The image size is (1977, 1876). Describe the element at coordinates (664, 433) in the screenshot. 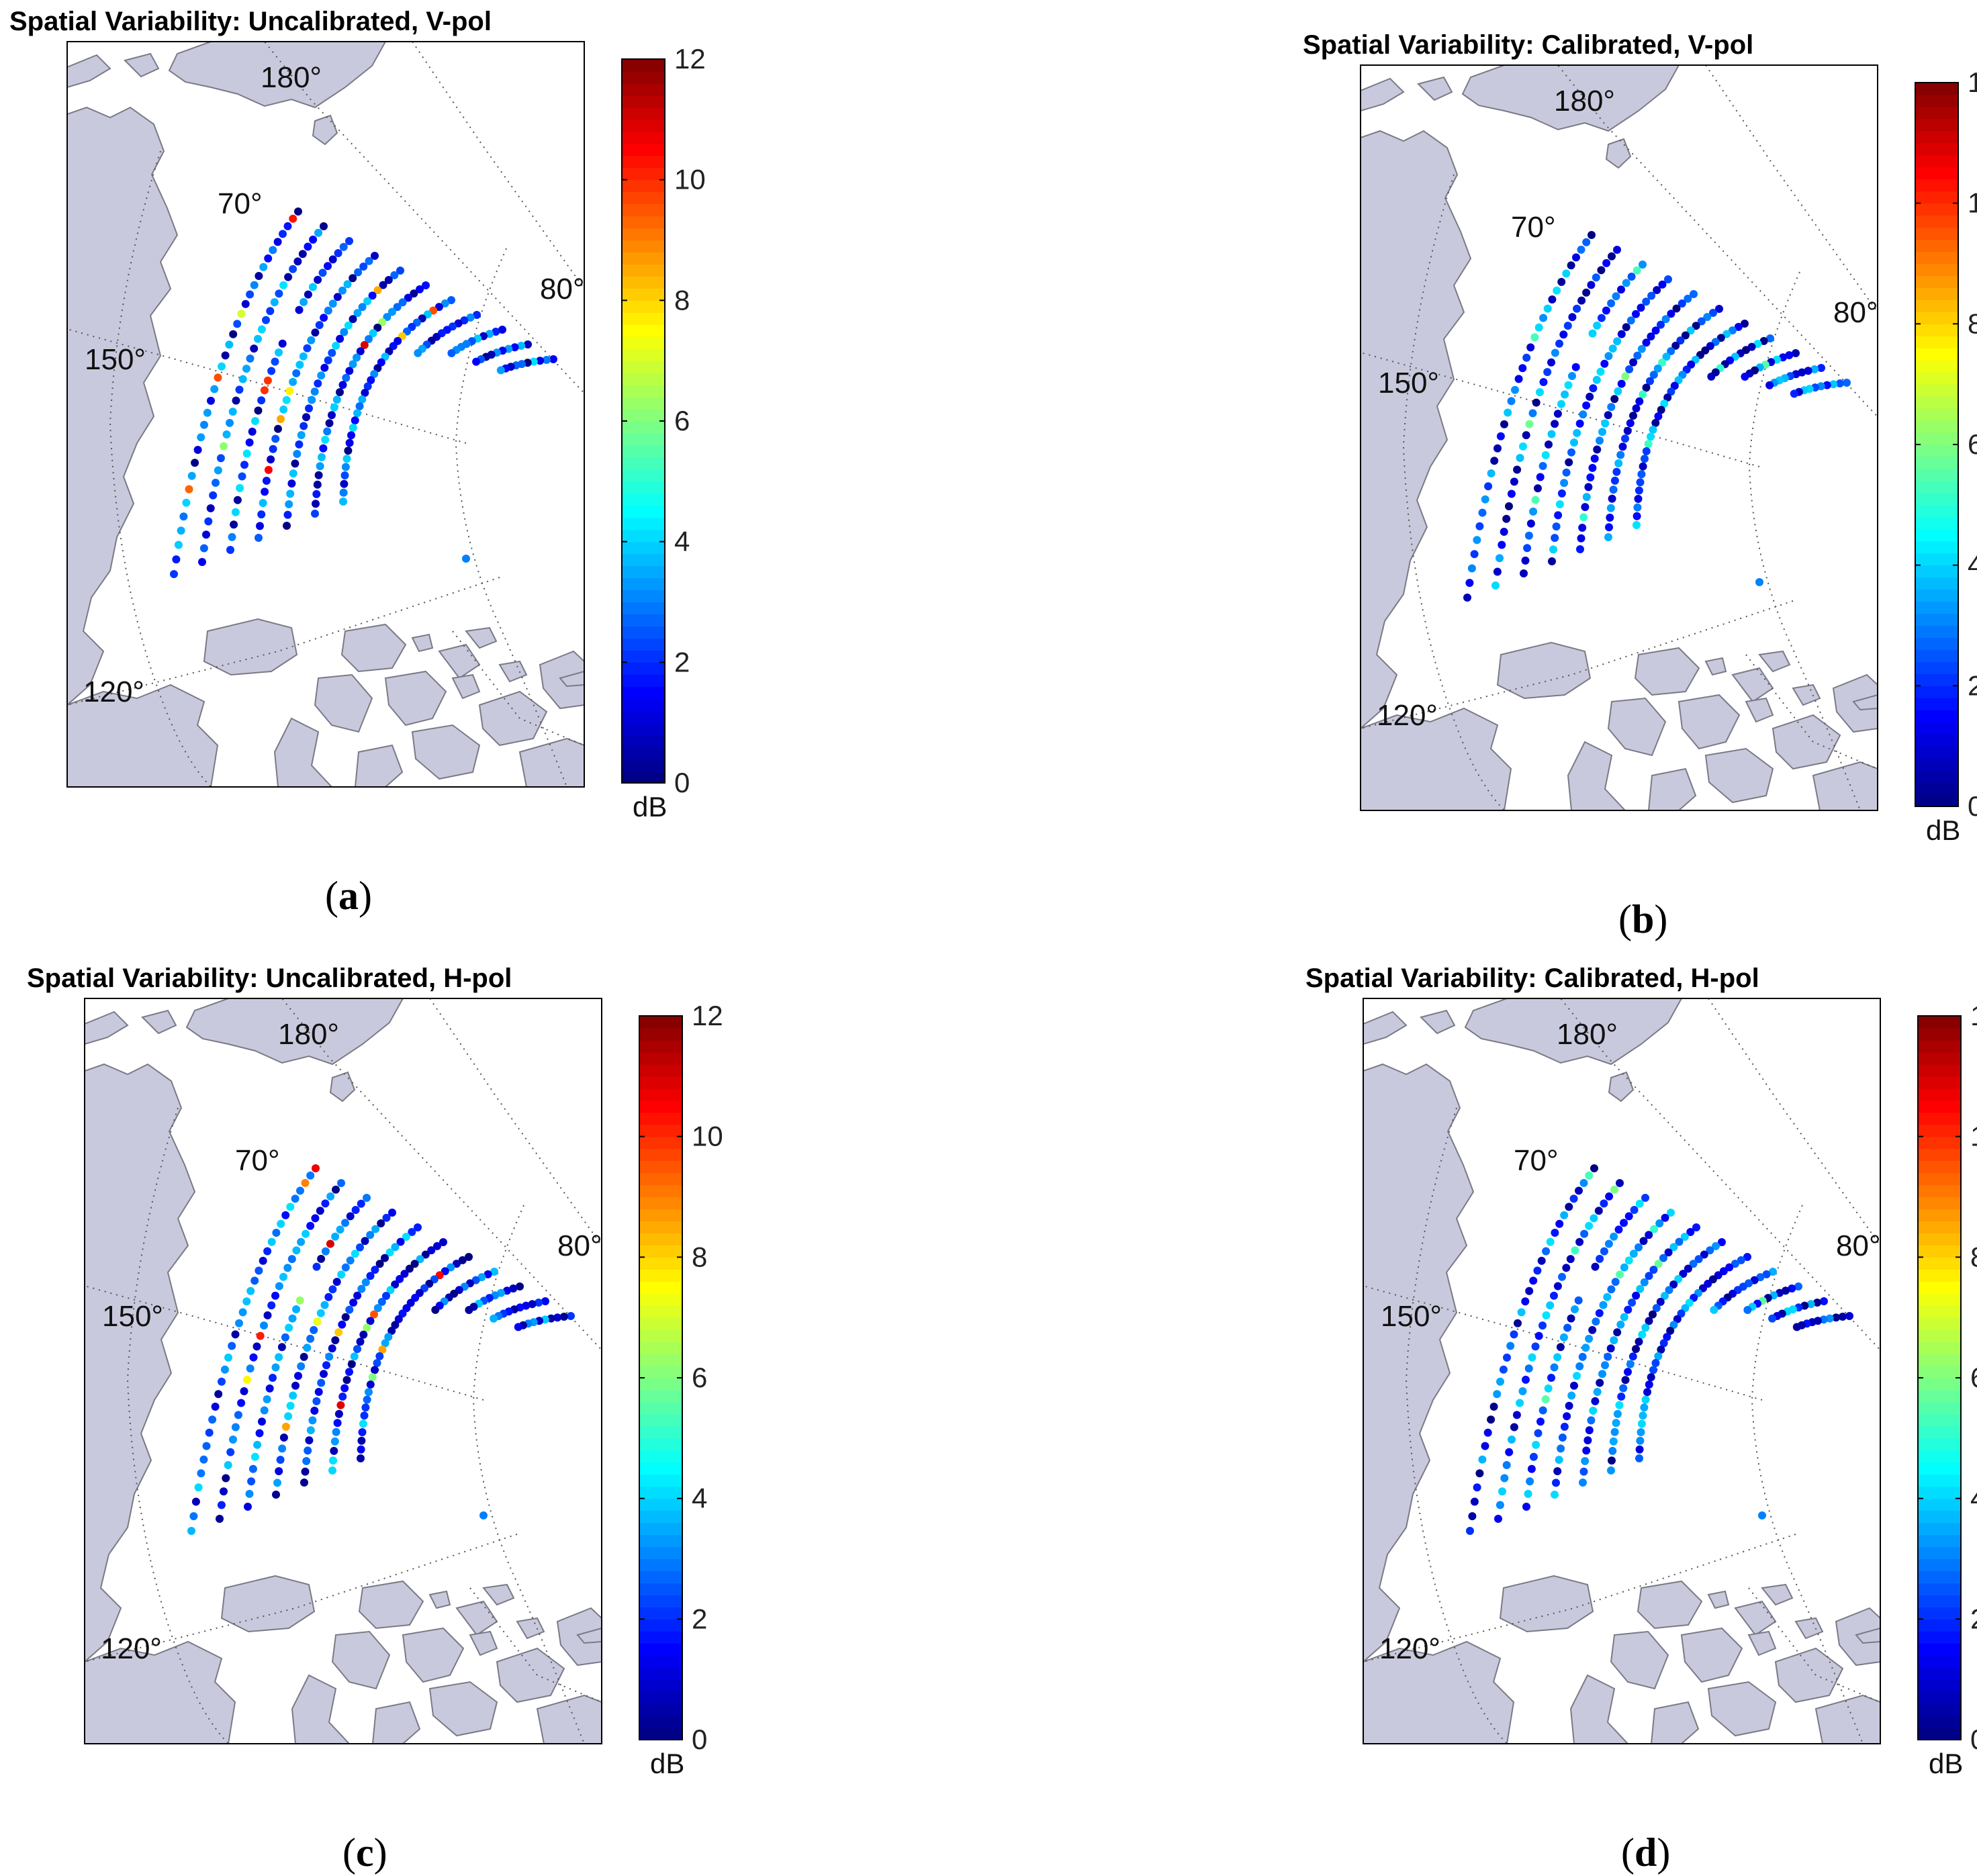

I see `colorbar: 0 2 4 6 8 10 12 dB` at that location.